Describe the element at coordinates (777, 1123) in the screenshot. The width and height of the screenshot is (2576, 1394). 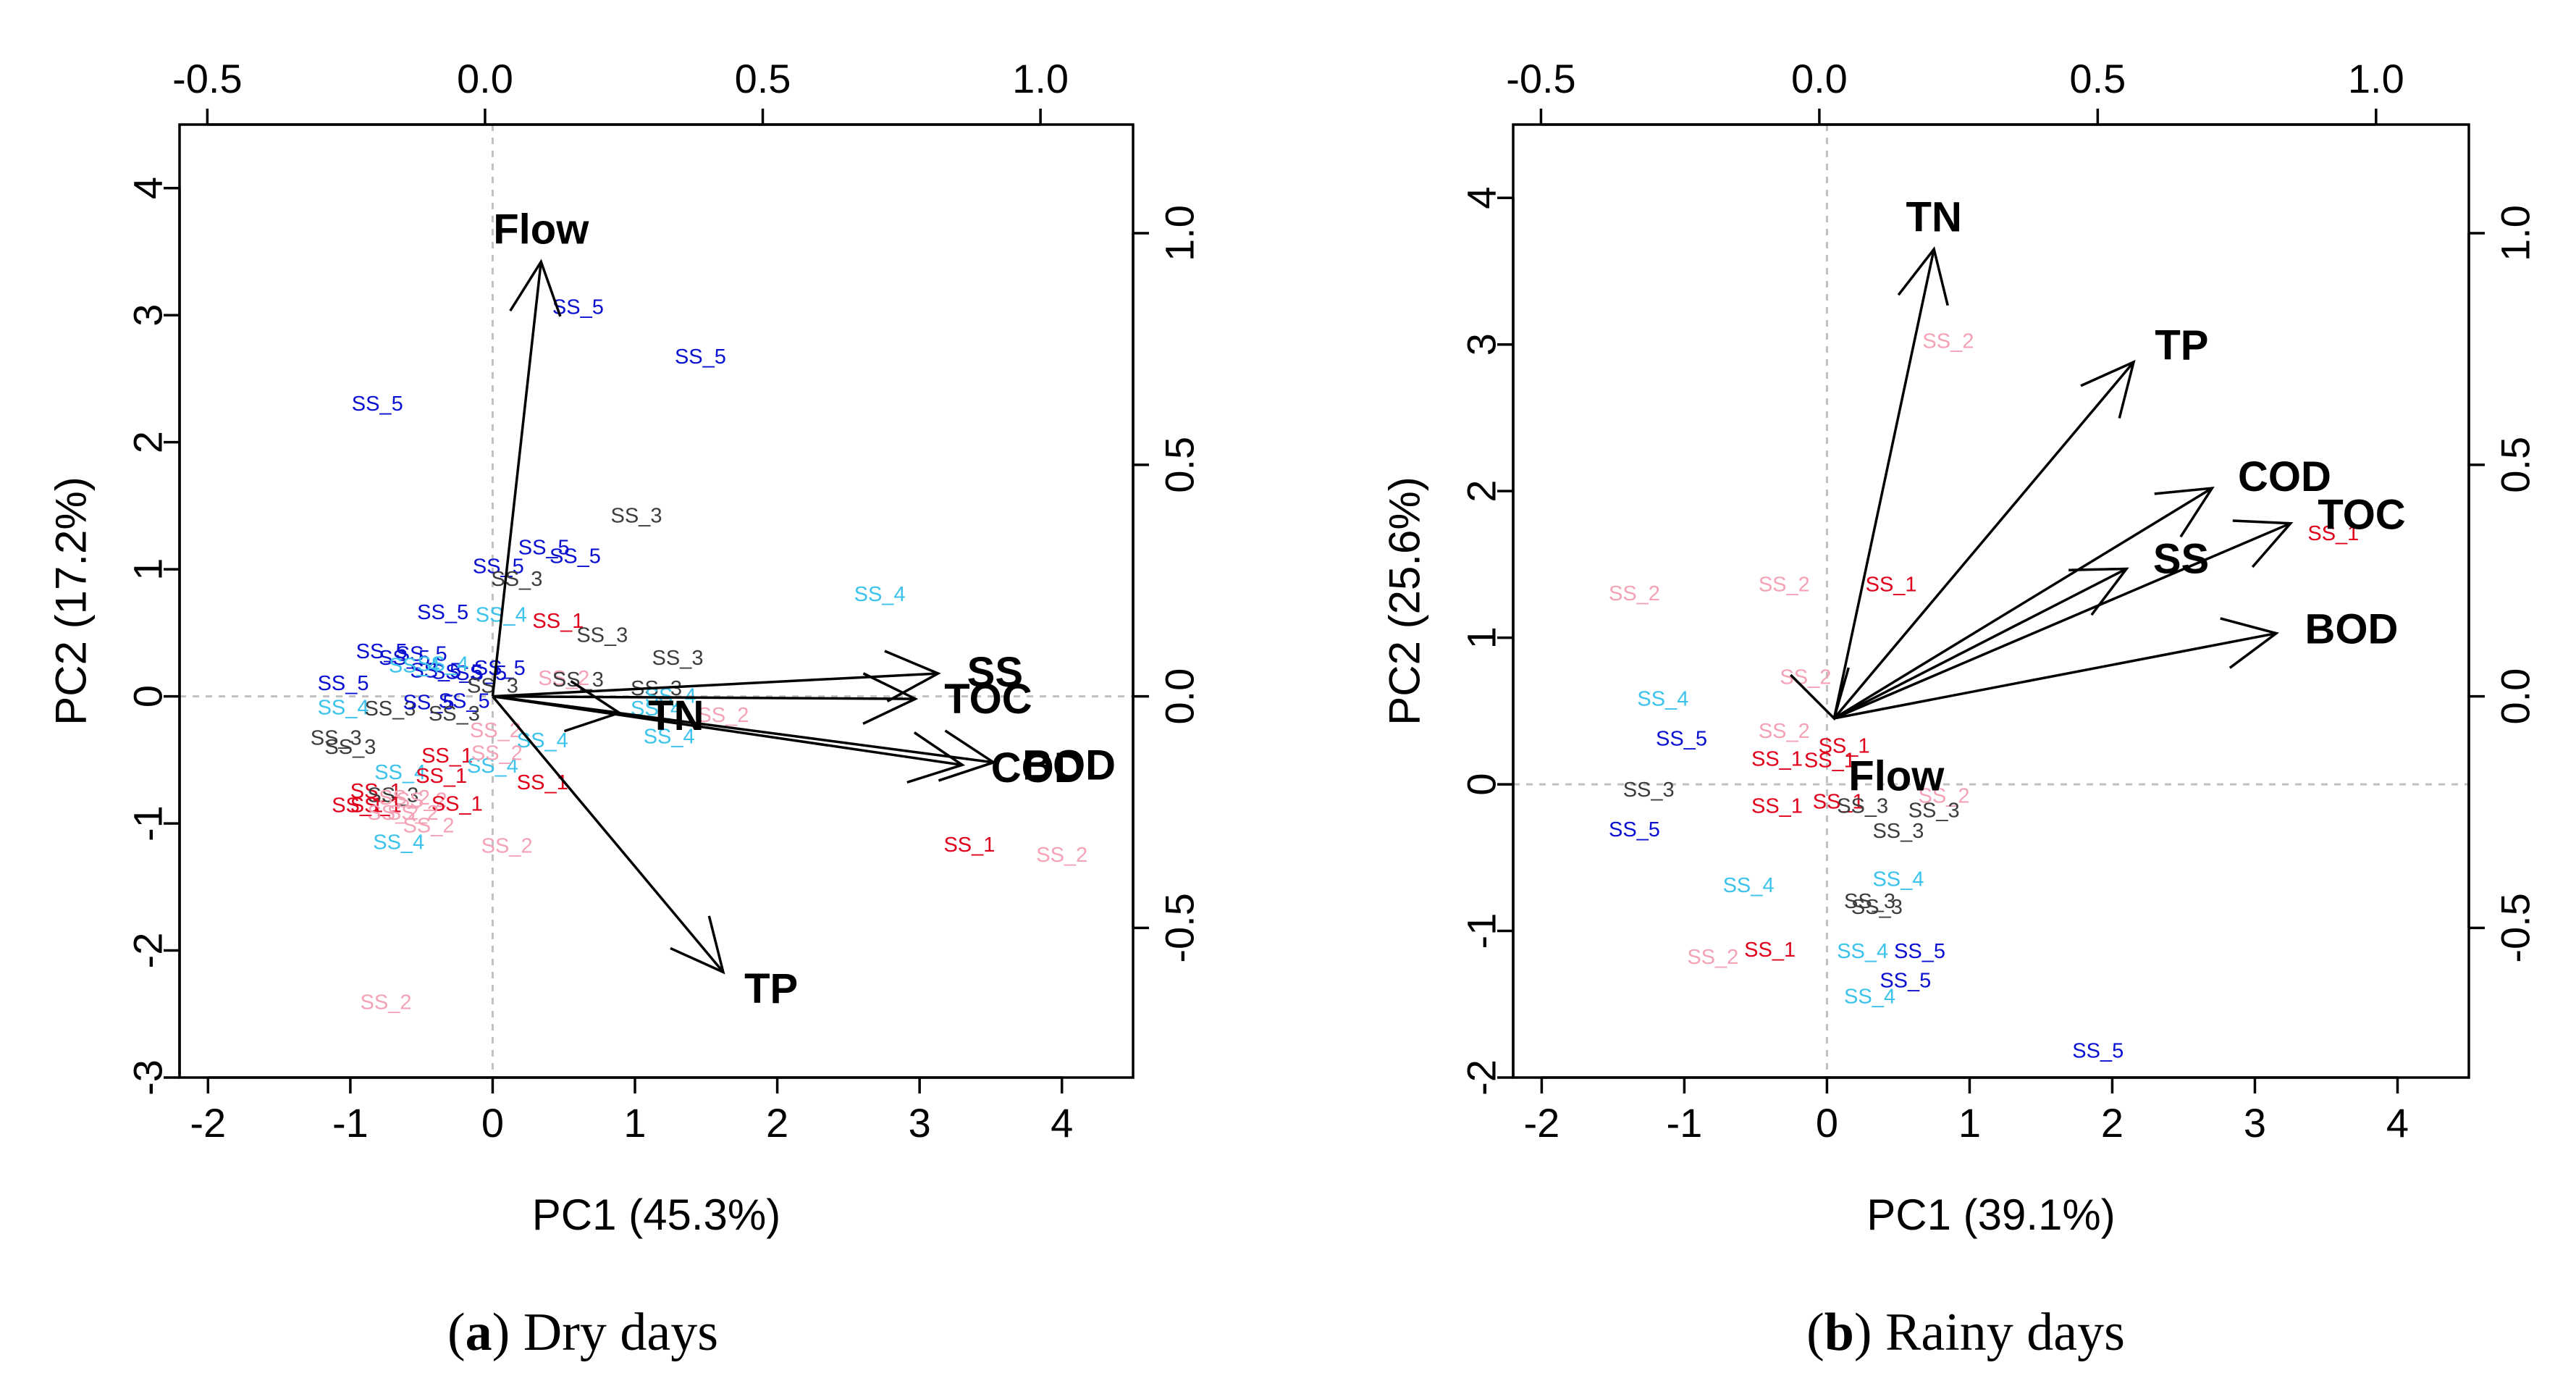
I see `x-tick-label: 2` at that location.